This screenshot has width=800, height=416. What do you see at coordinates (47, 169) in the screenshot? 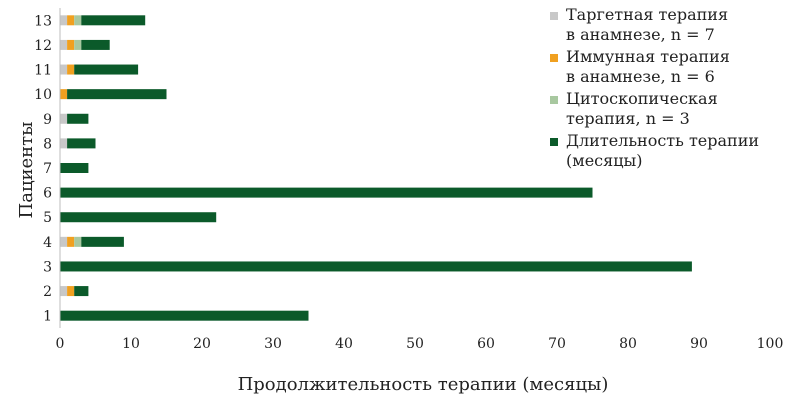
I see `y-tick-label-7: 7` at bounding box center [47, 169].